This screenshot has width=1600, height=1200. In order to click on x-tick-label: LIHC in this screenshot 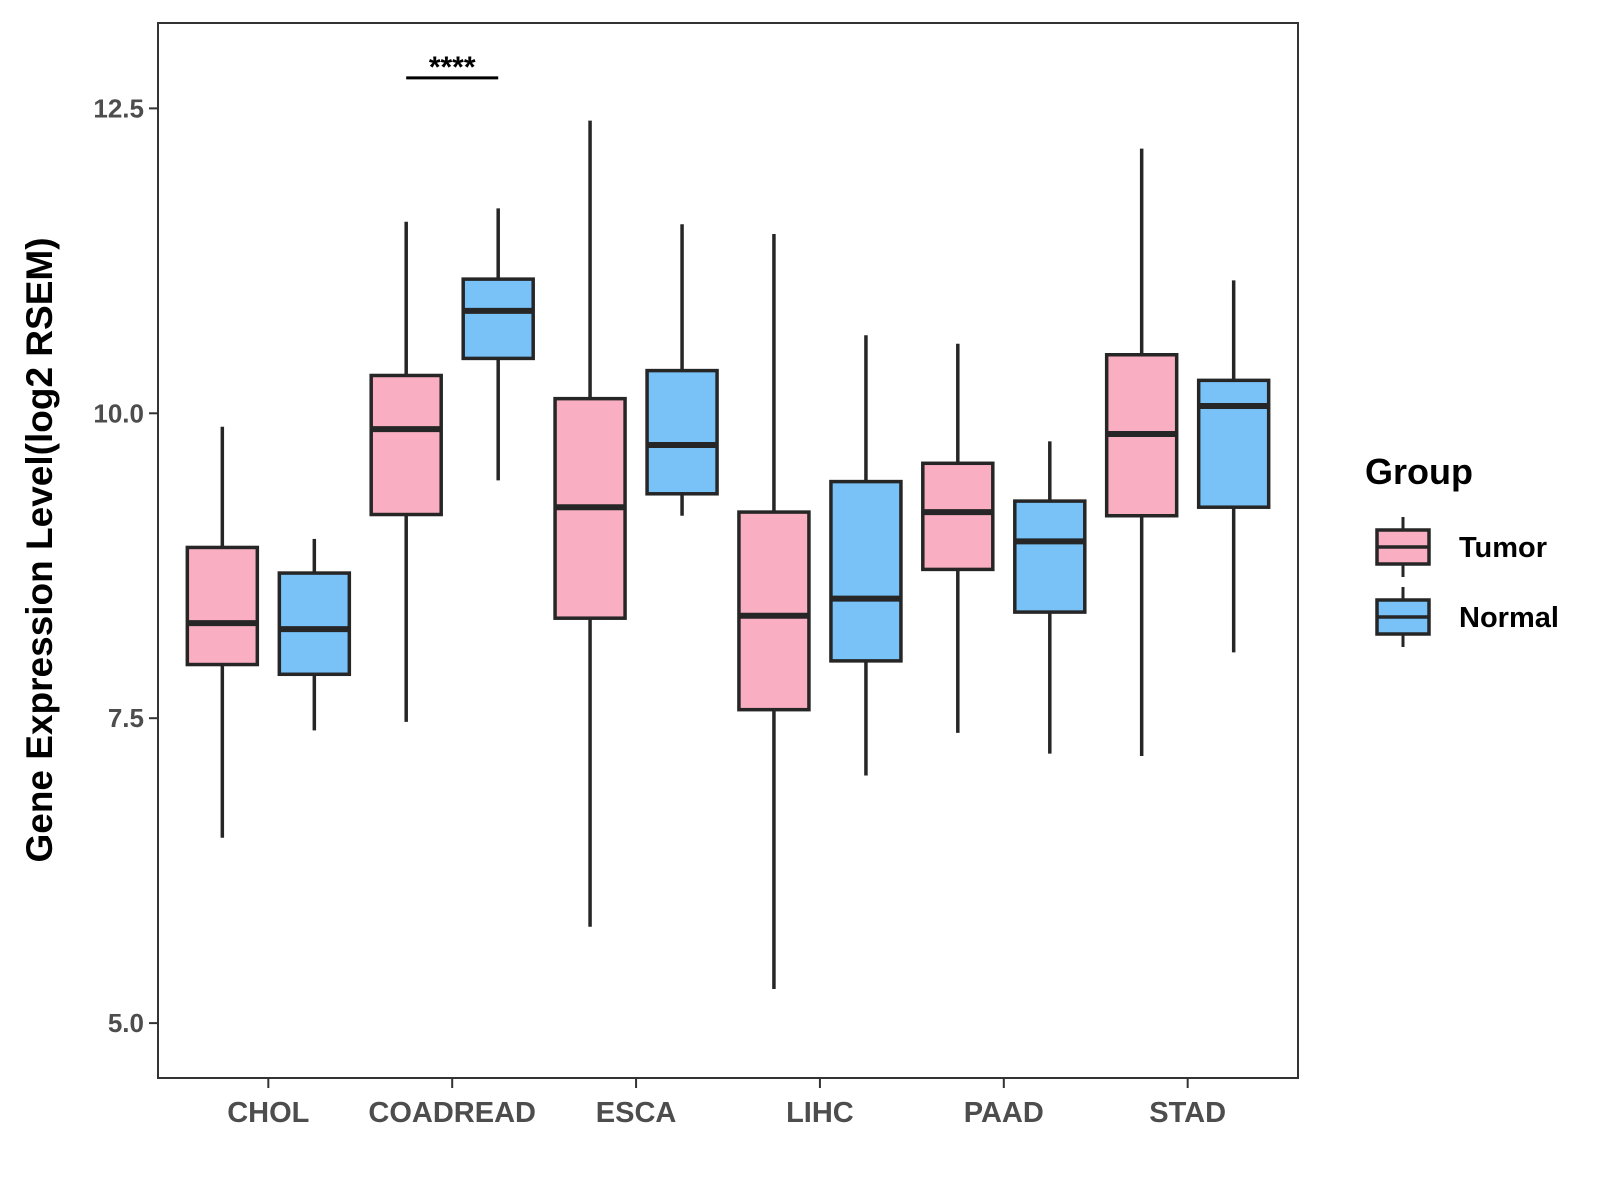, I will do `click(820, 1113)`.